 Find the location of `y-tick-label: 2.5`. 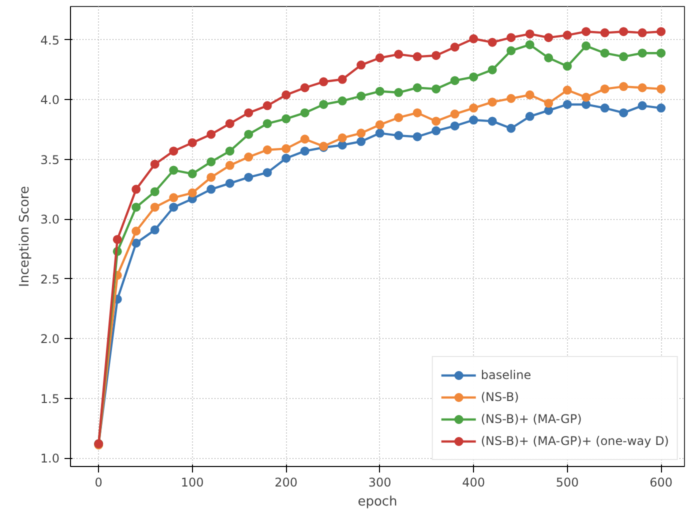

y-tick-label: 2.5 is located at coordinates (50, 279).